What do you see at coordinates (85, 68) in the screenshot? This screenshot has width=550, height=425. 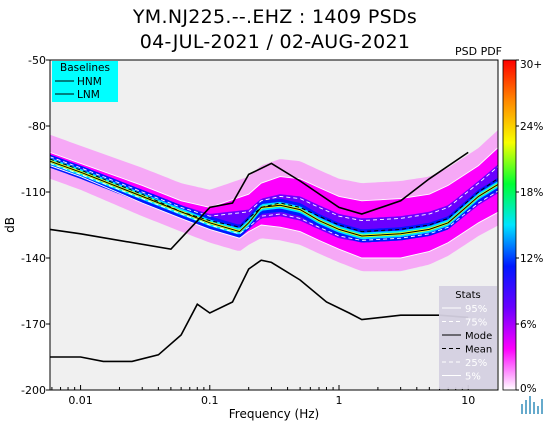 I see `baselines-legend-title: Baselines` at bounding box center [85, 68].